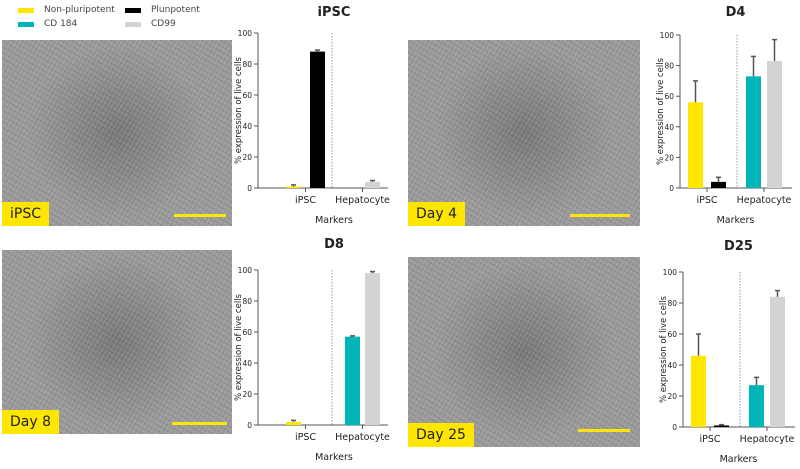  I want to click on legend-label: CD 184, so click(61, 24).